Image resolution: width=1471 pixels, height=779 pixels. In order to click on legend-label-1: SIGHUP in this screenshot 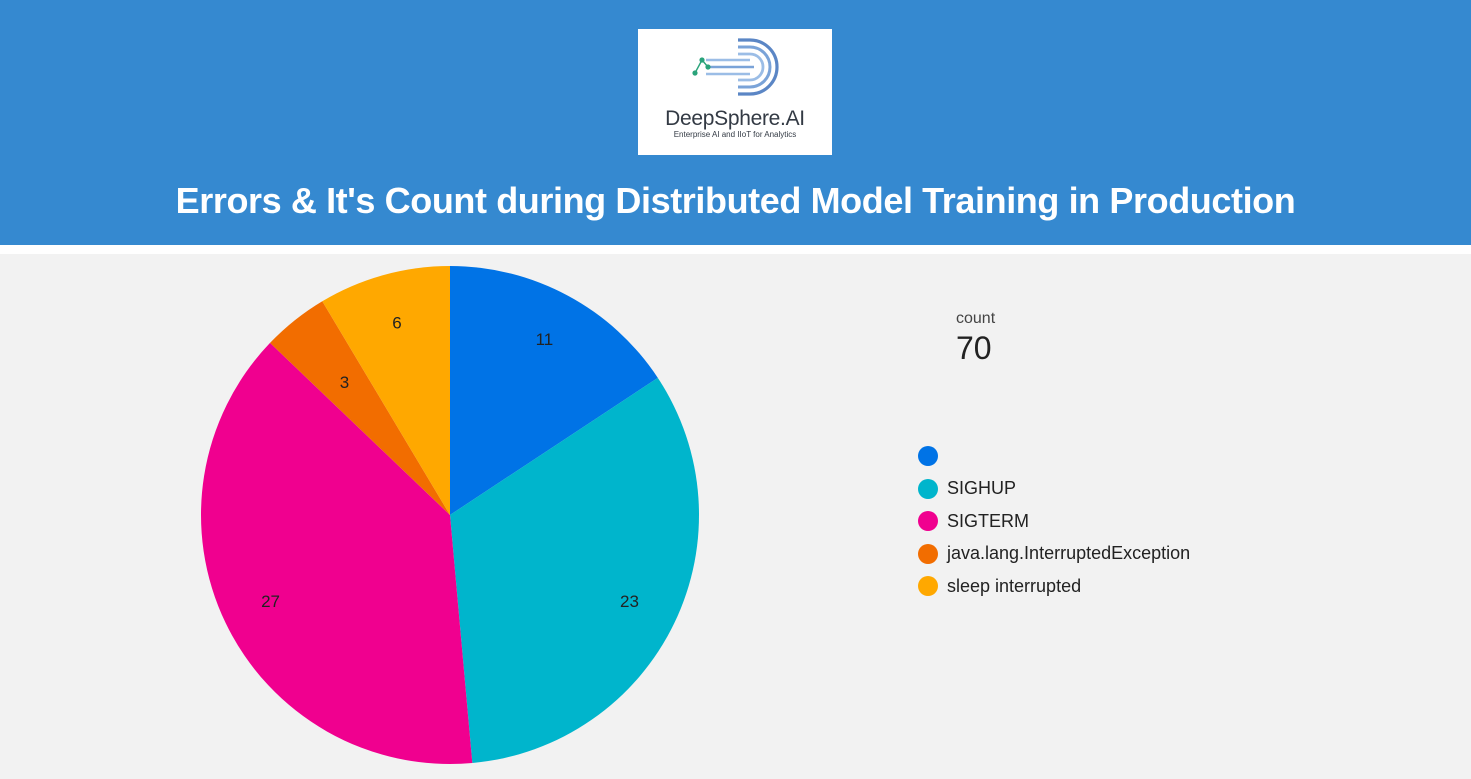, I will do `click(982, 488)`.